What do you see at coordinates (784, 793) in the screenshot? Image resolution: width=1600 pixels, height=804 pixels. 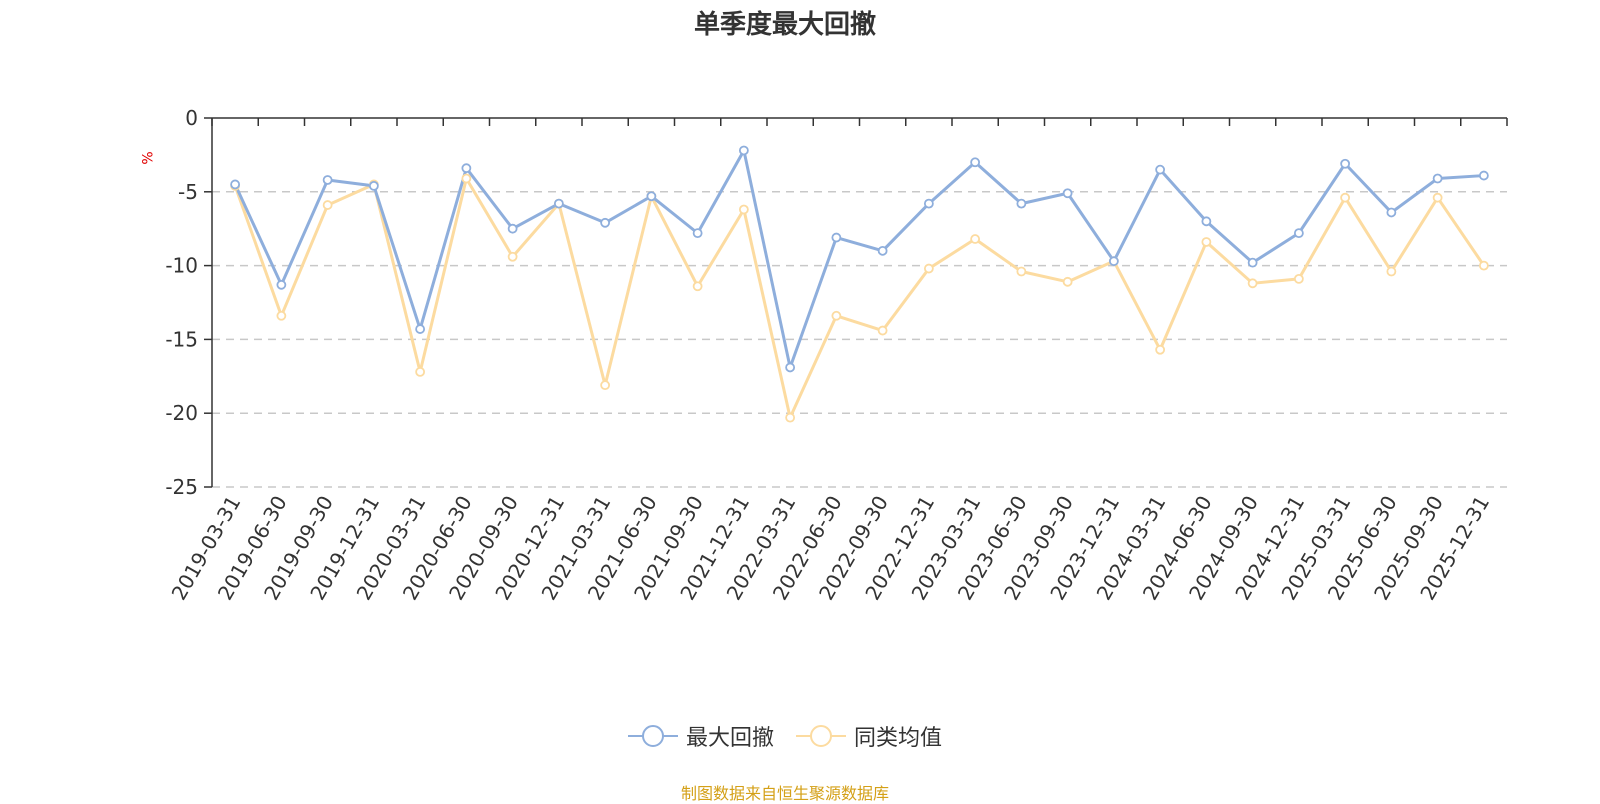 I see `source-note: 制图数据来自恒生聚源数据库` at bounding box center [784, 793].